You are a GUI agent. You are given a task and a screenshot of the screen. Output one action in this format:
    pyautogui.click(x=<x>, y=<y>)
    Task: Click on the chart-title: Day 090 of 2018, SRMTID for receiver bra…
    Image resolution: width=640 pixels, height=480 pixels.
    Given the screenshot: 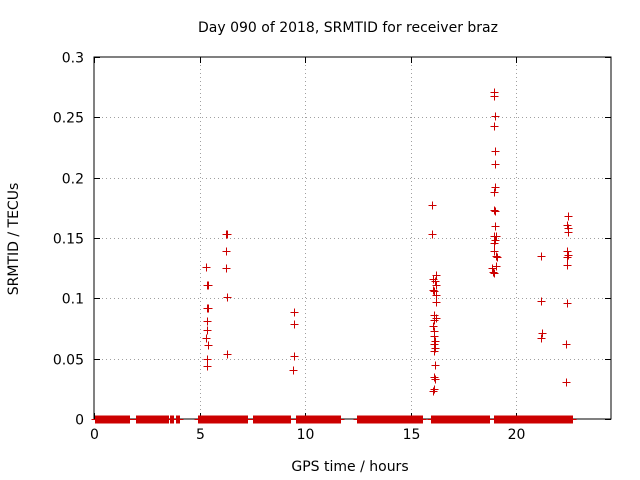 What is the action you would take?
    pyautogui.click(x=348, y=28)
    